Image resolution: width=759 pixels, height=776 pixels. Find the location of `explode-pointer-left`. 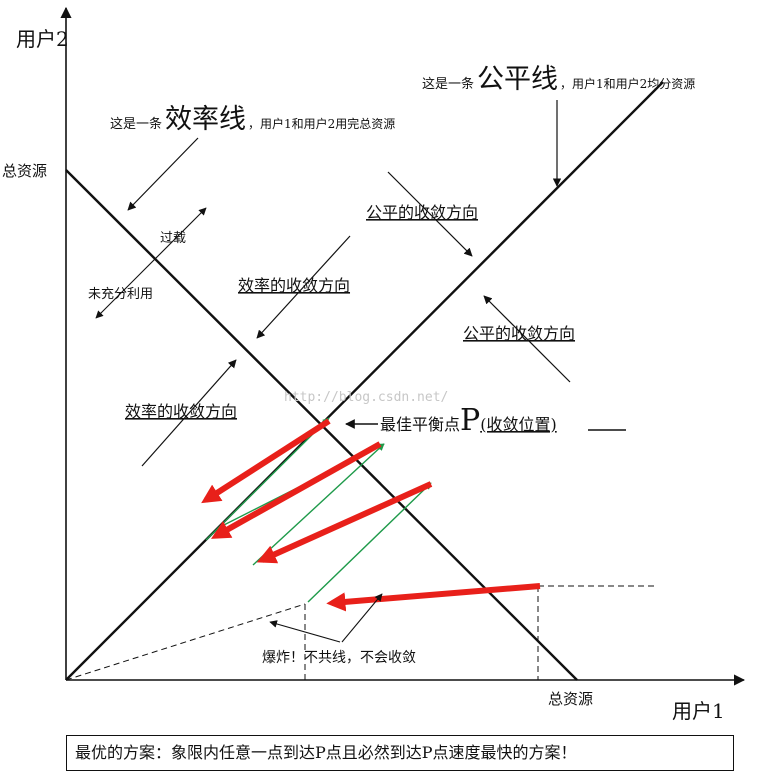

explode-pointer-left is located at coordinates (305, 631).